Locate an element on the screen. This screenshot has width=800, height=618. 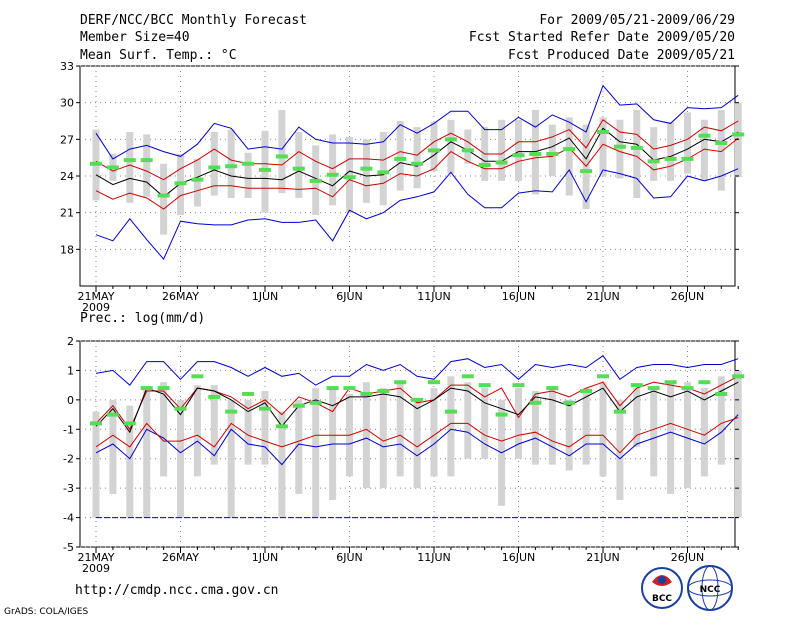
y-tick-label: 18 is located at coordinates (67, 249).